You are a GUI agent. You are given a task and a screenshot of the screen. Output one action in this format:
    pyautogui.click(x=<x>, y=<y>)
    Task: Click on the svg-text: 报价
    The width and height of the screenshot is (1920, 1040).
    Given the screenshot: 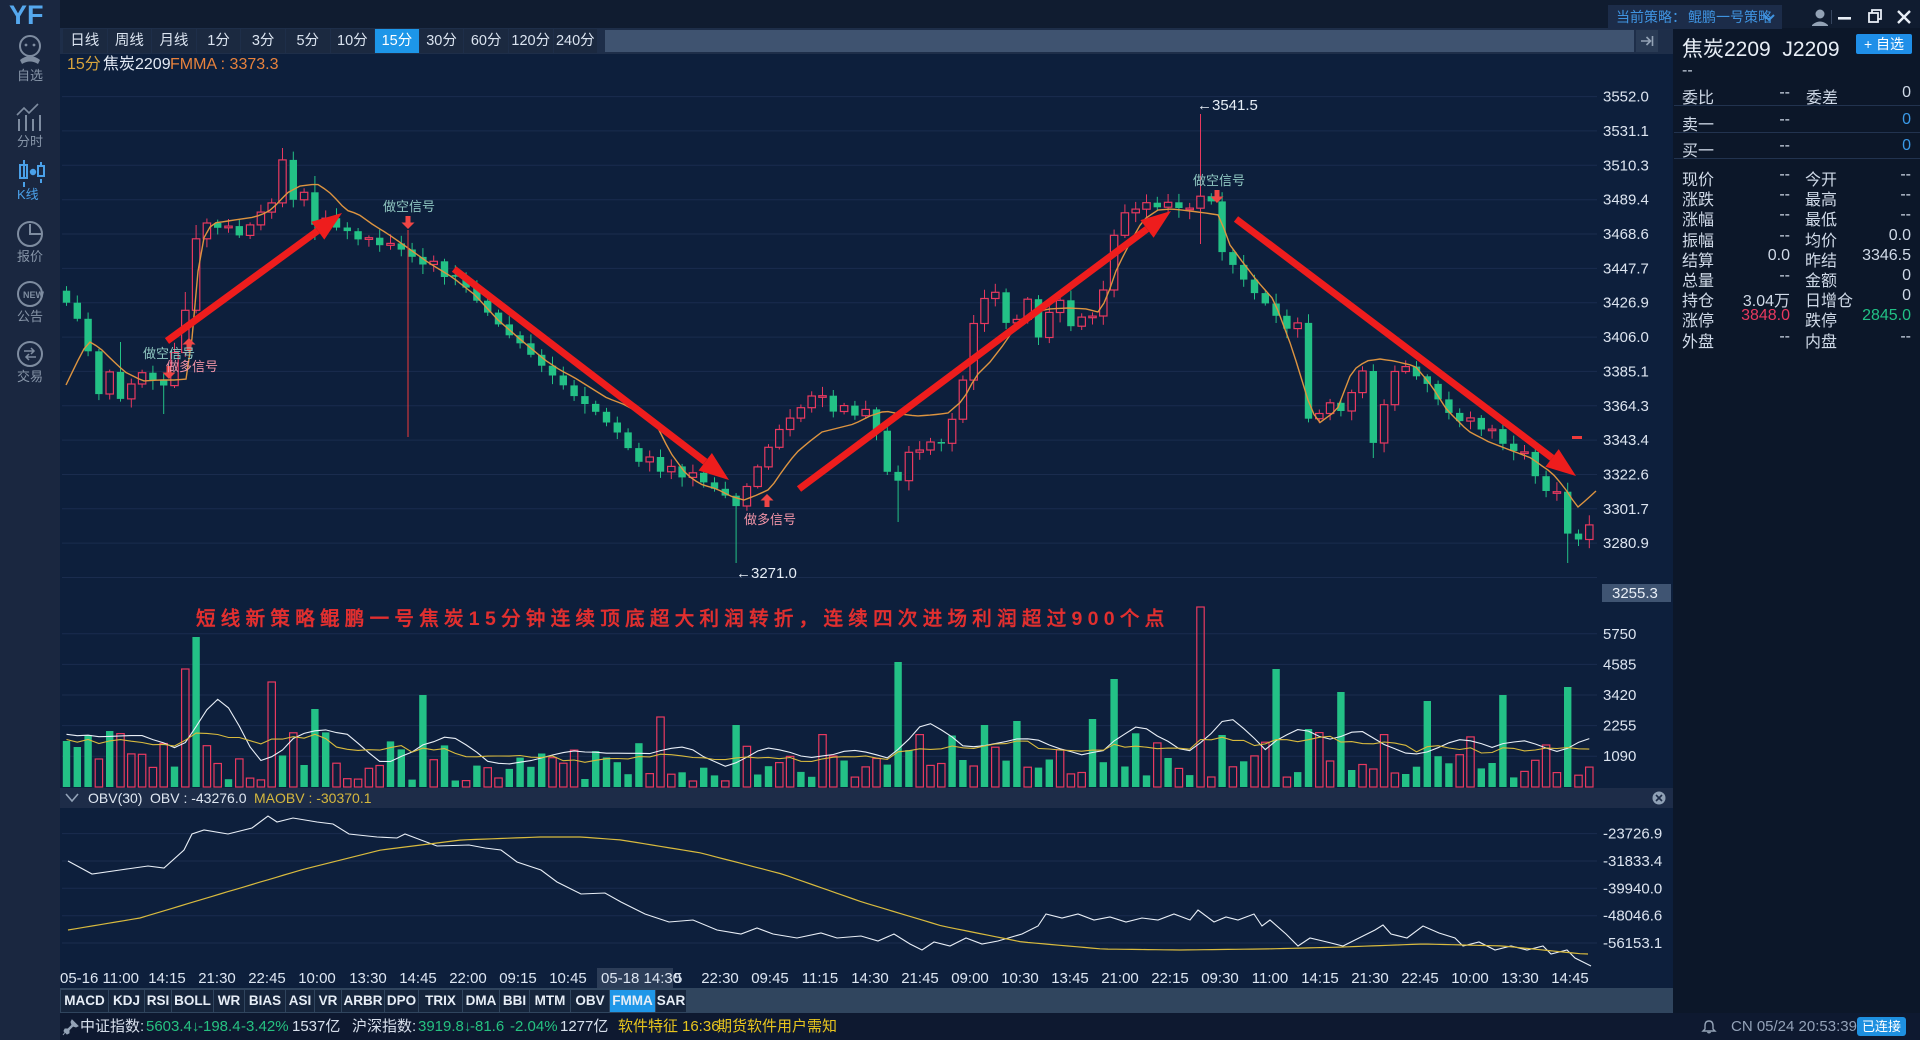 What is the action you would take?
    pyautogui.click(x=30, y=256)
    